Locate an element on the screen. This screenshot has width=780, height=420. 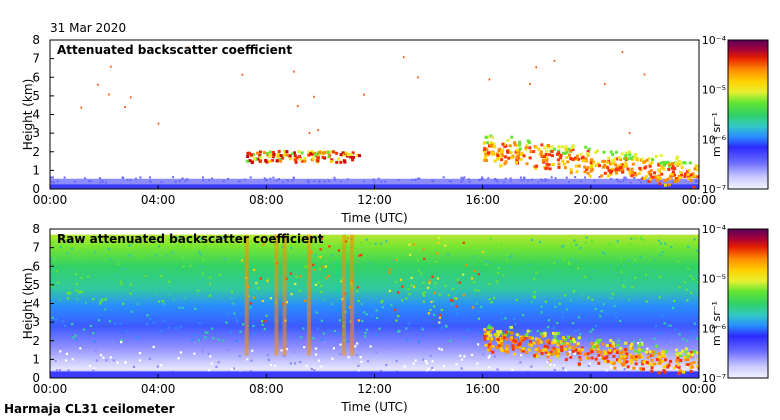
x-tick-label: 00:00 is located at coordinates (699, 389).